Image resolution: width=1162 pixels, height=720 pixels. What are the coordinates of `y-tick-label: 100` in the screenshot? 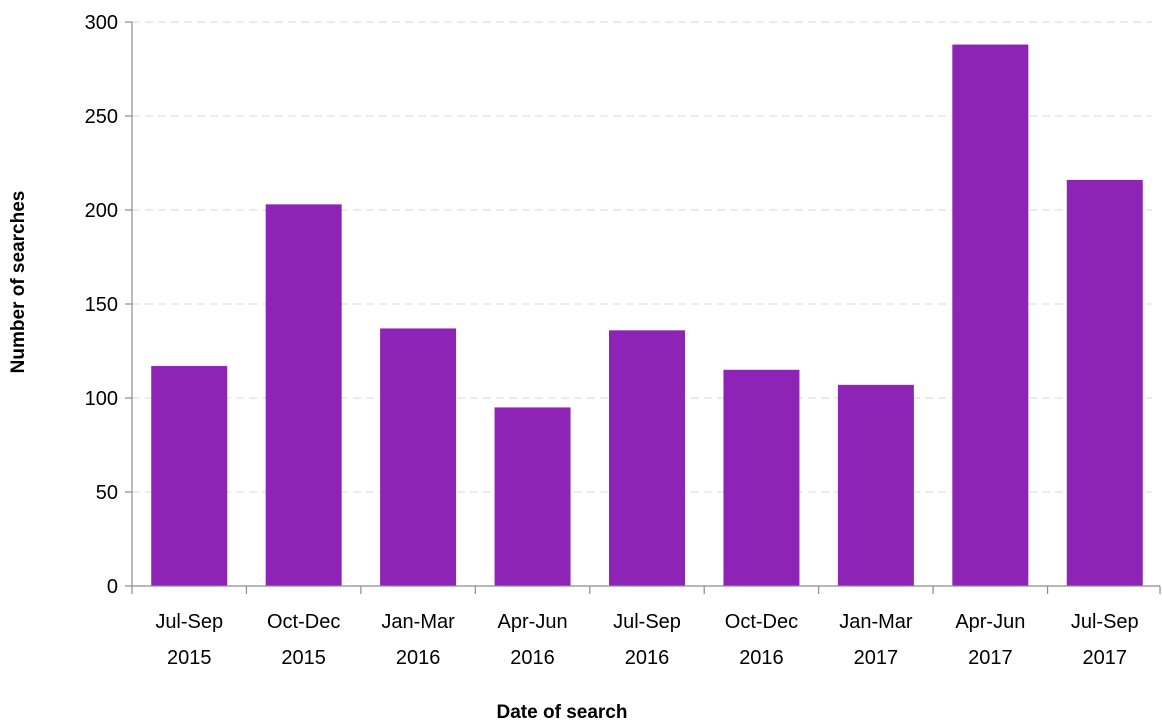 It's located at (101, 399).